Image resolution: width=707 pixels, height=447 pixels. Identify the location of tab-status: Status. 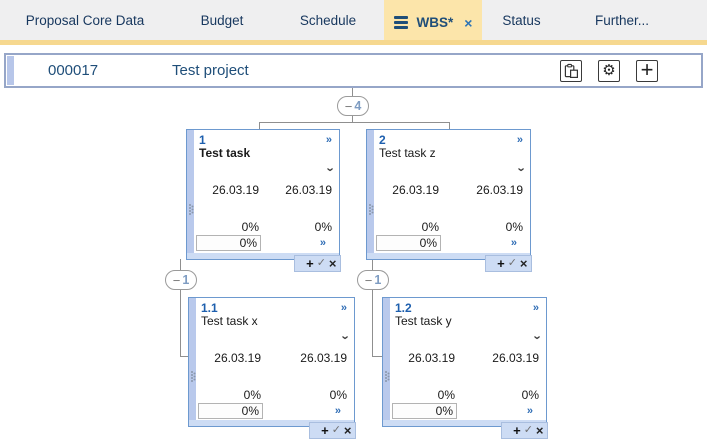
(521, 20).